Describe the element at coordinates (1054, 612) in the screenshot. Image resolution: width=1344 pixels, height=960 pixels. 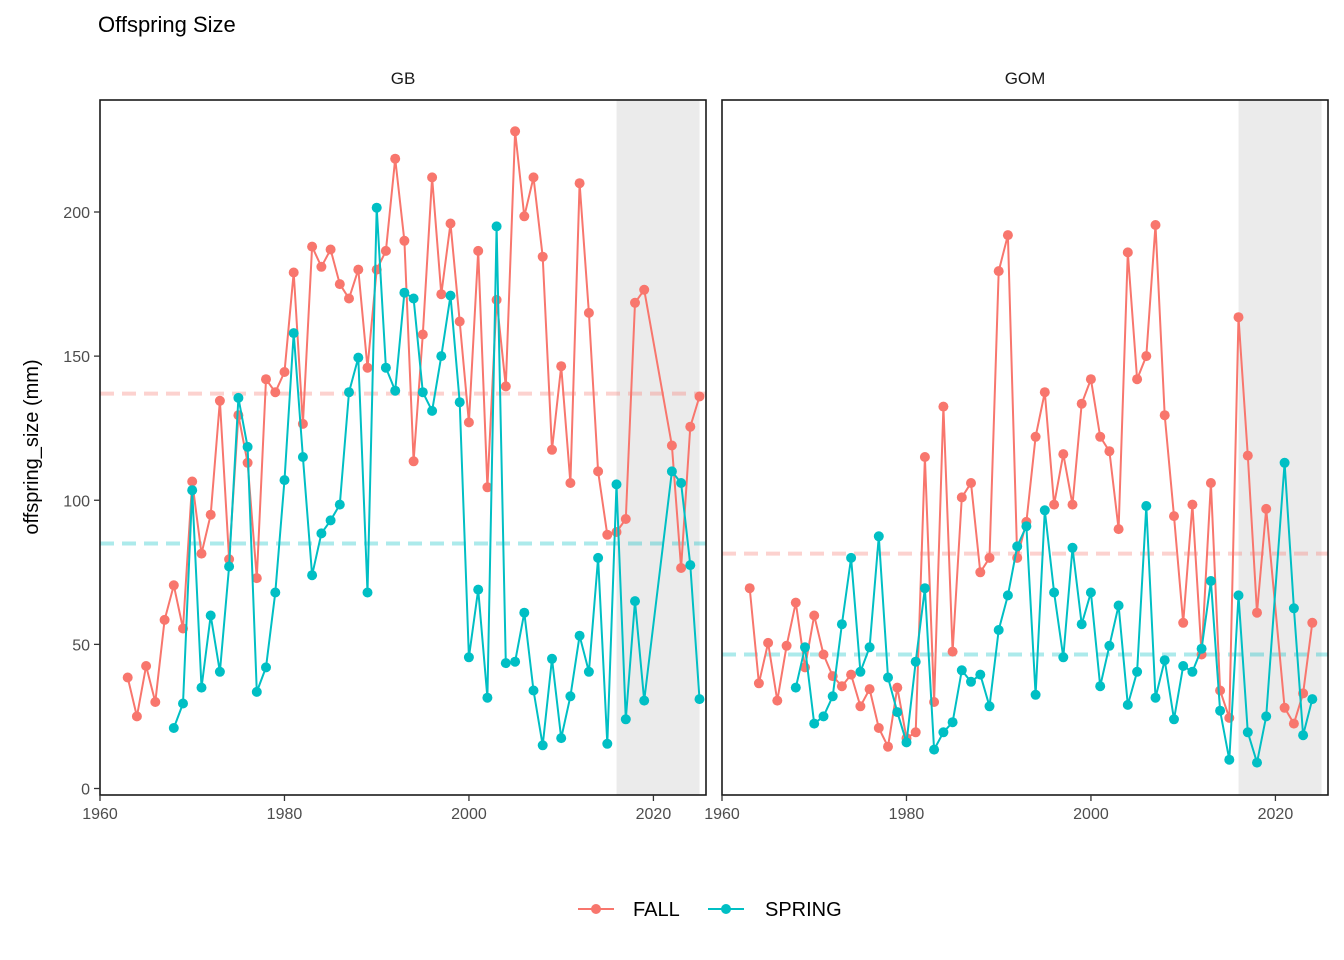
I see `series-line-gom-spring` at that location.